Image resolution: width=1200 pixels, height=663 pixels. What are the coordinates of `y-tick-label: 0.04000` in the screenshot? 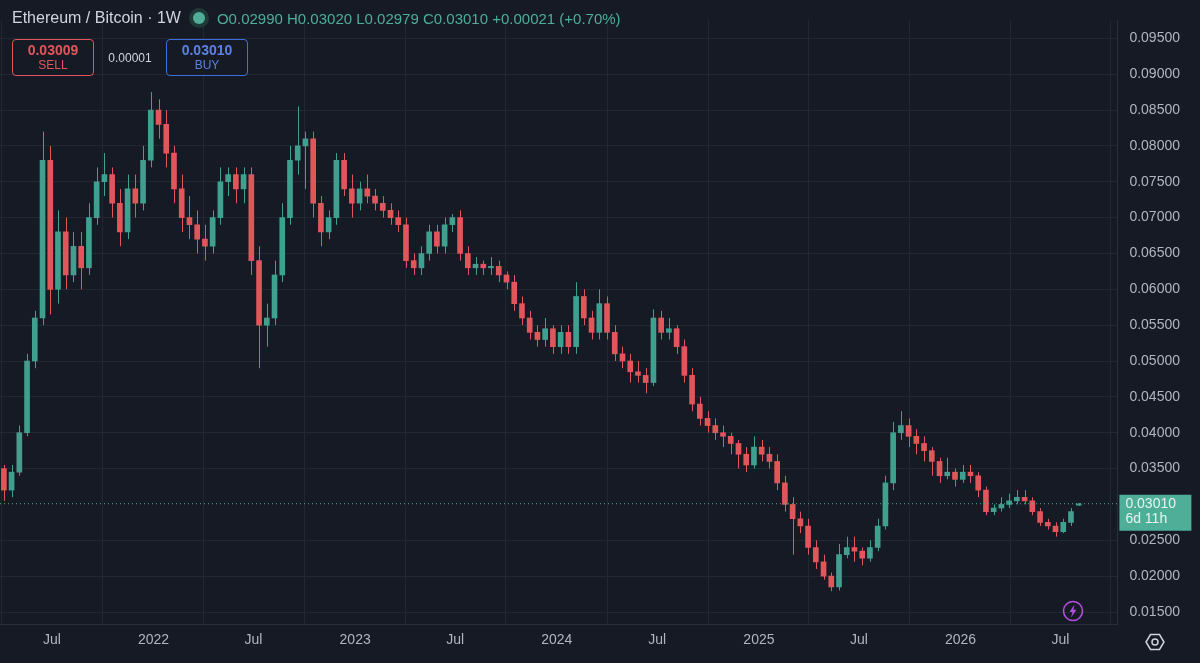 It's located at (1155, 431).